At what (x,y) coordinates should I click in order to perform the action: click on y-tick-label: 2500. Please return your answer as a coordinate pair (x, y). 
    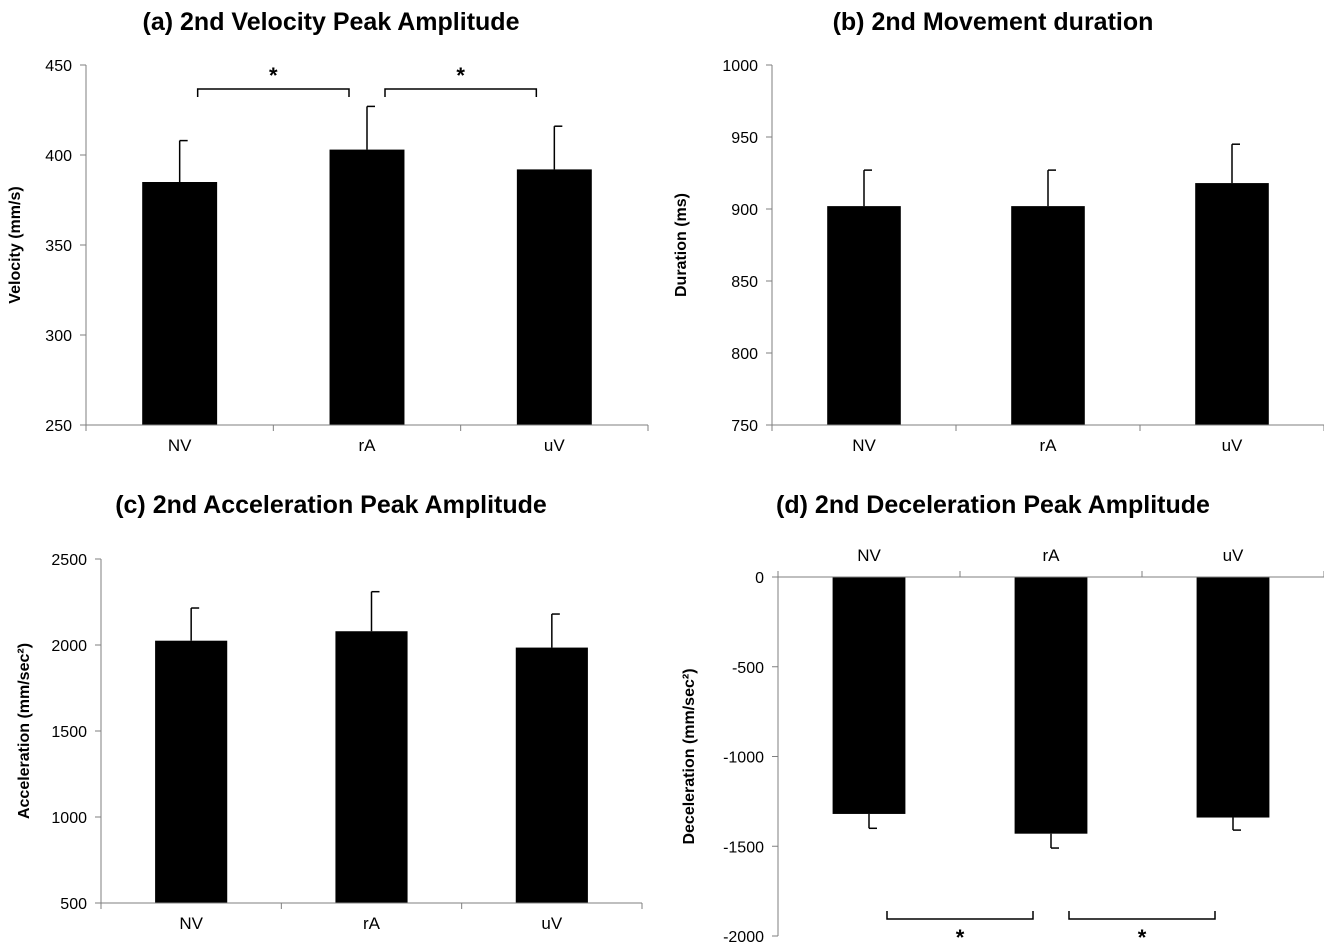
    Looking at the image, I should click on (69, 560).